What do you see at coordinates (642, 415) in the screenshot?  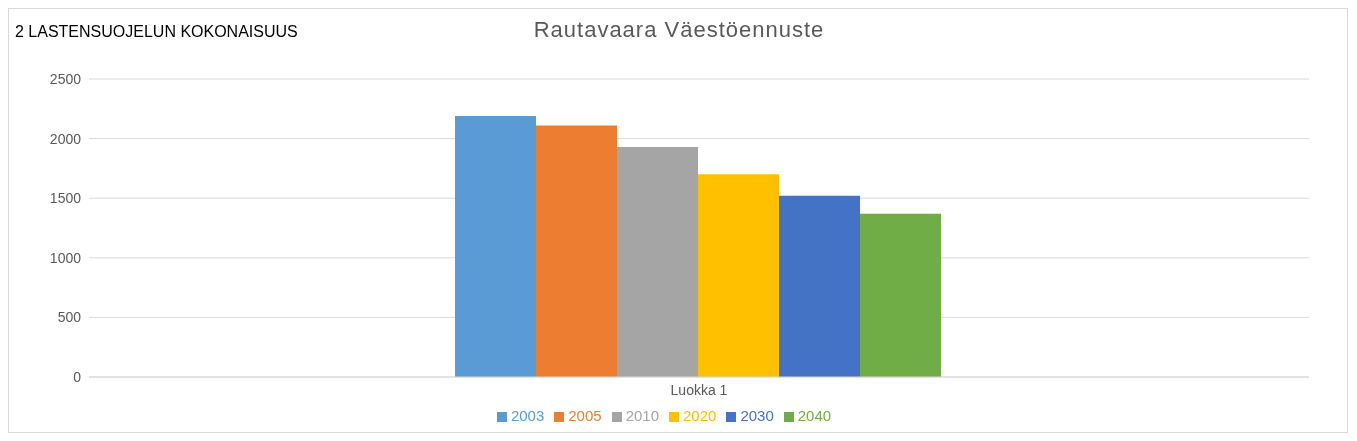 I see `legend-label: 2010` at bounding box center [642, 415].